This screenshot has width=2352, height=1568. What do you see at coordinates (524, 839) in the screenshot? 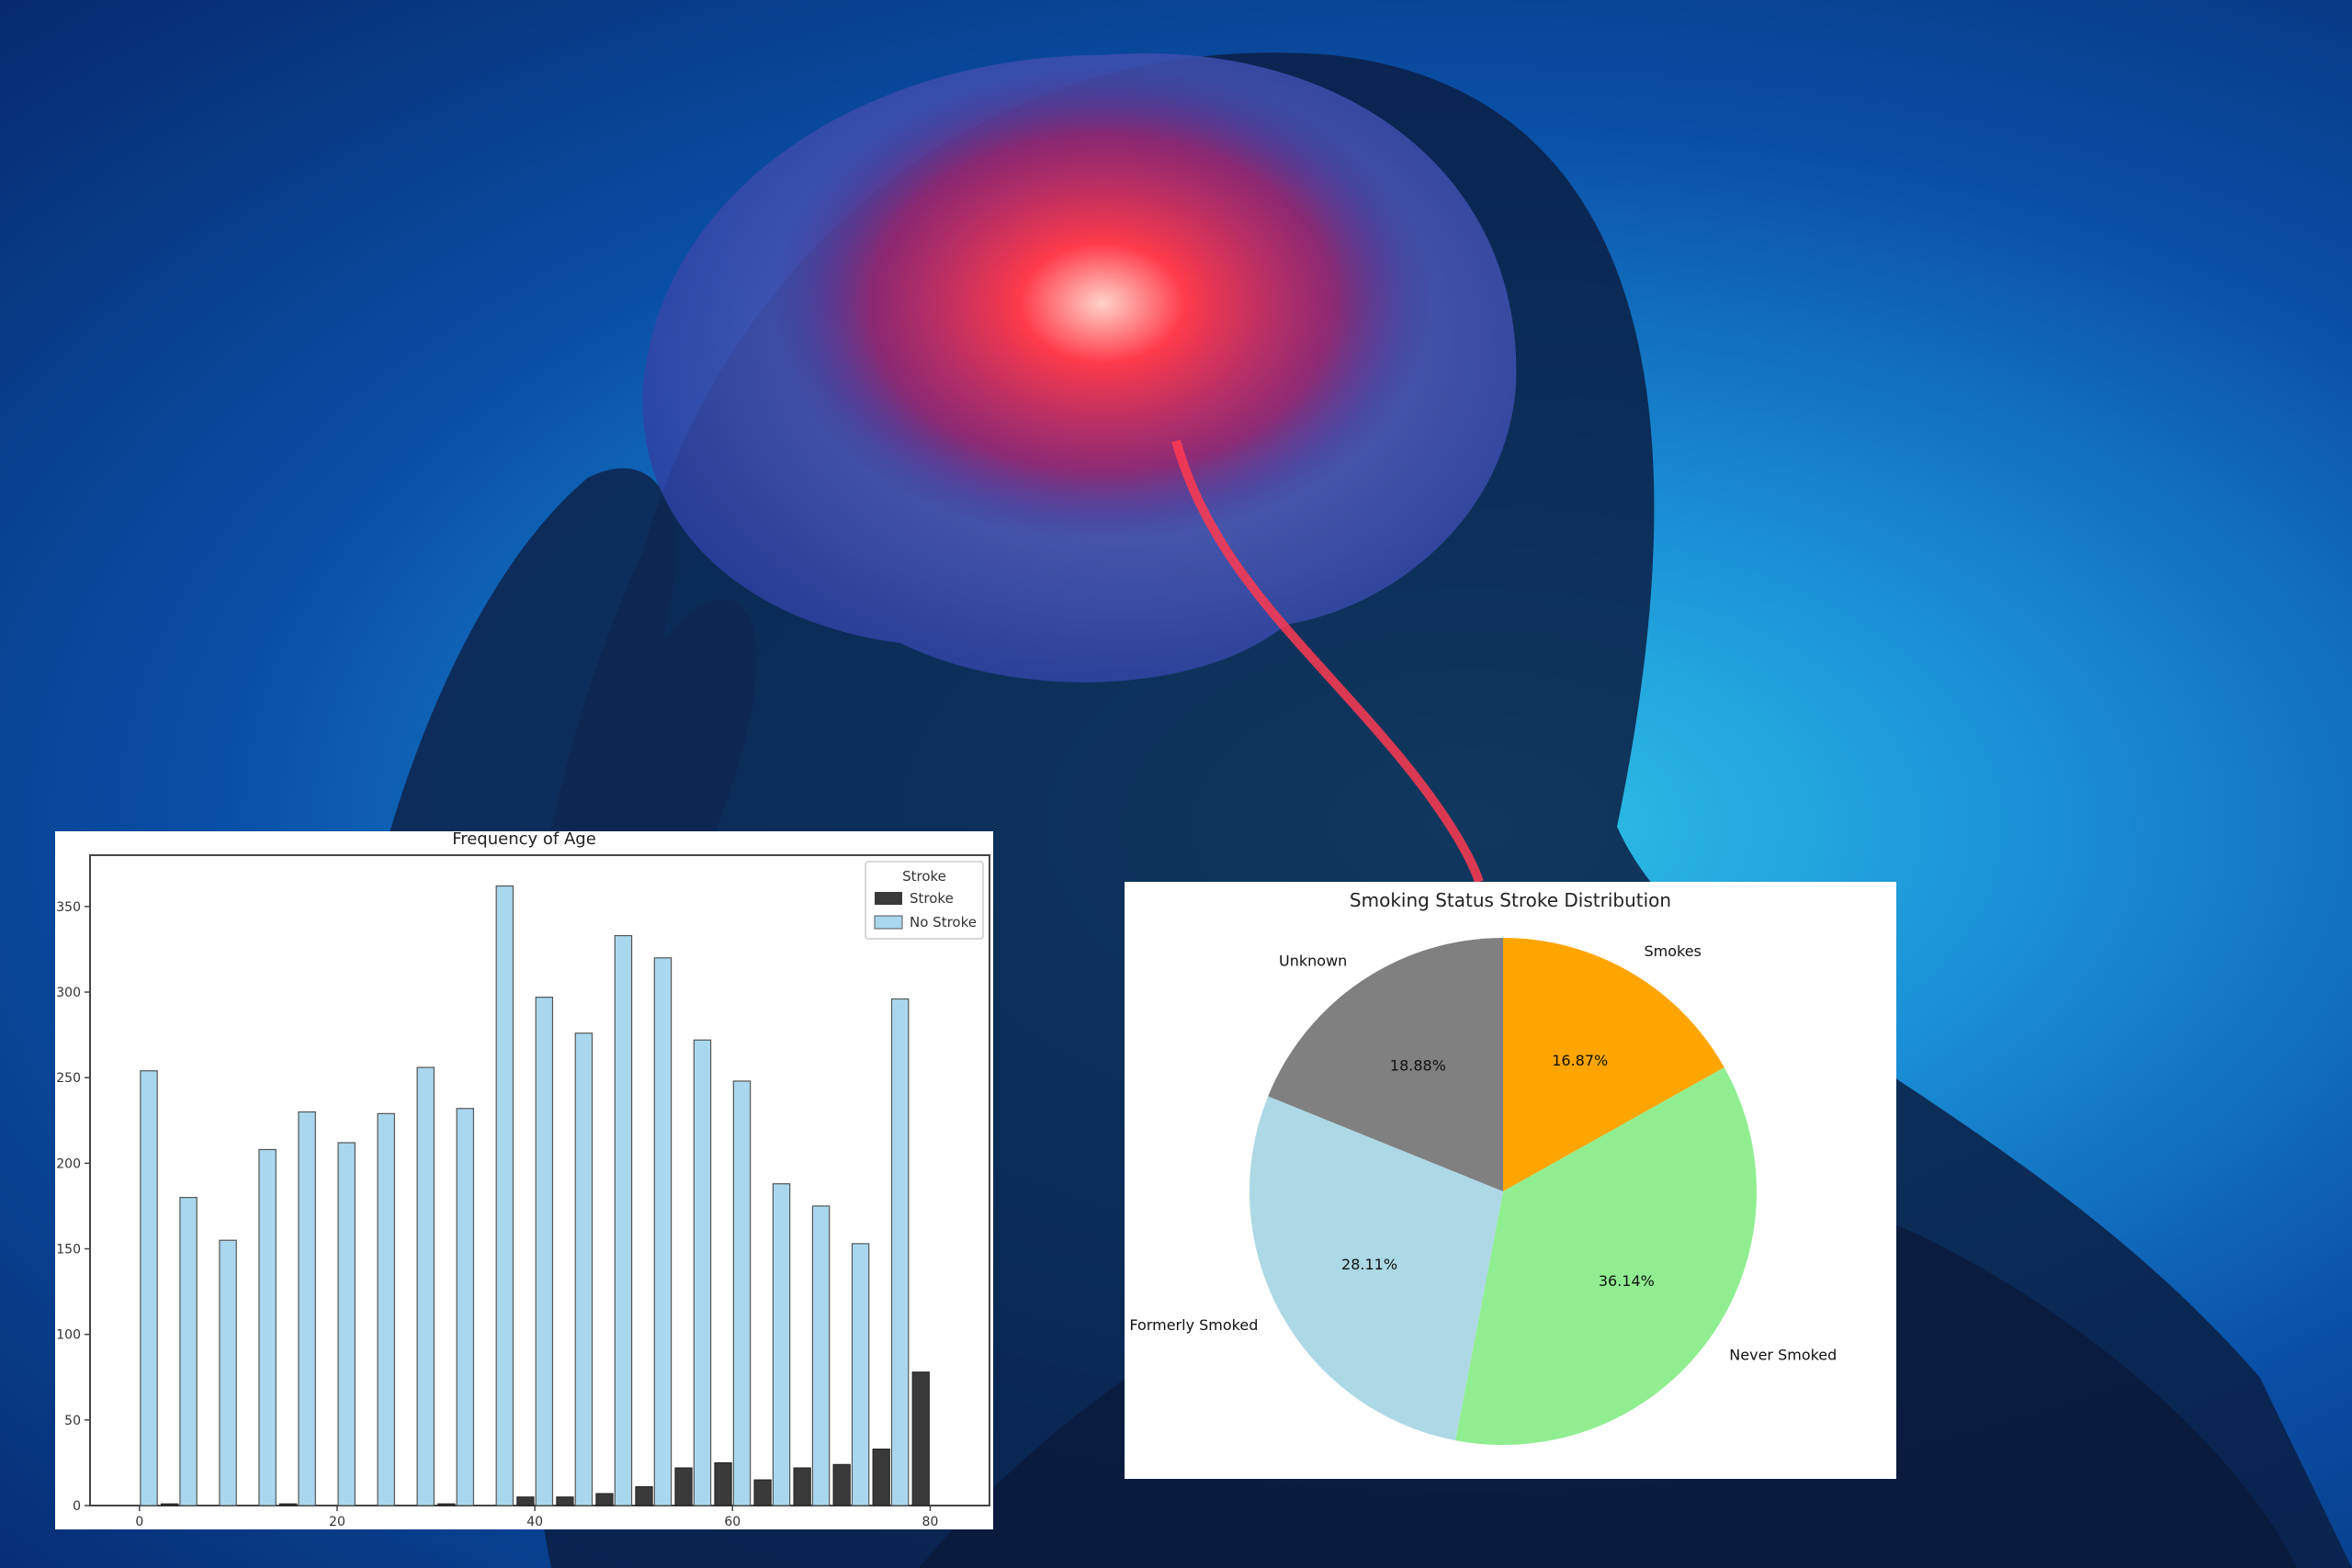
I see `chart-title: Frequency of Age` at bounding box center [524, 839].